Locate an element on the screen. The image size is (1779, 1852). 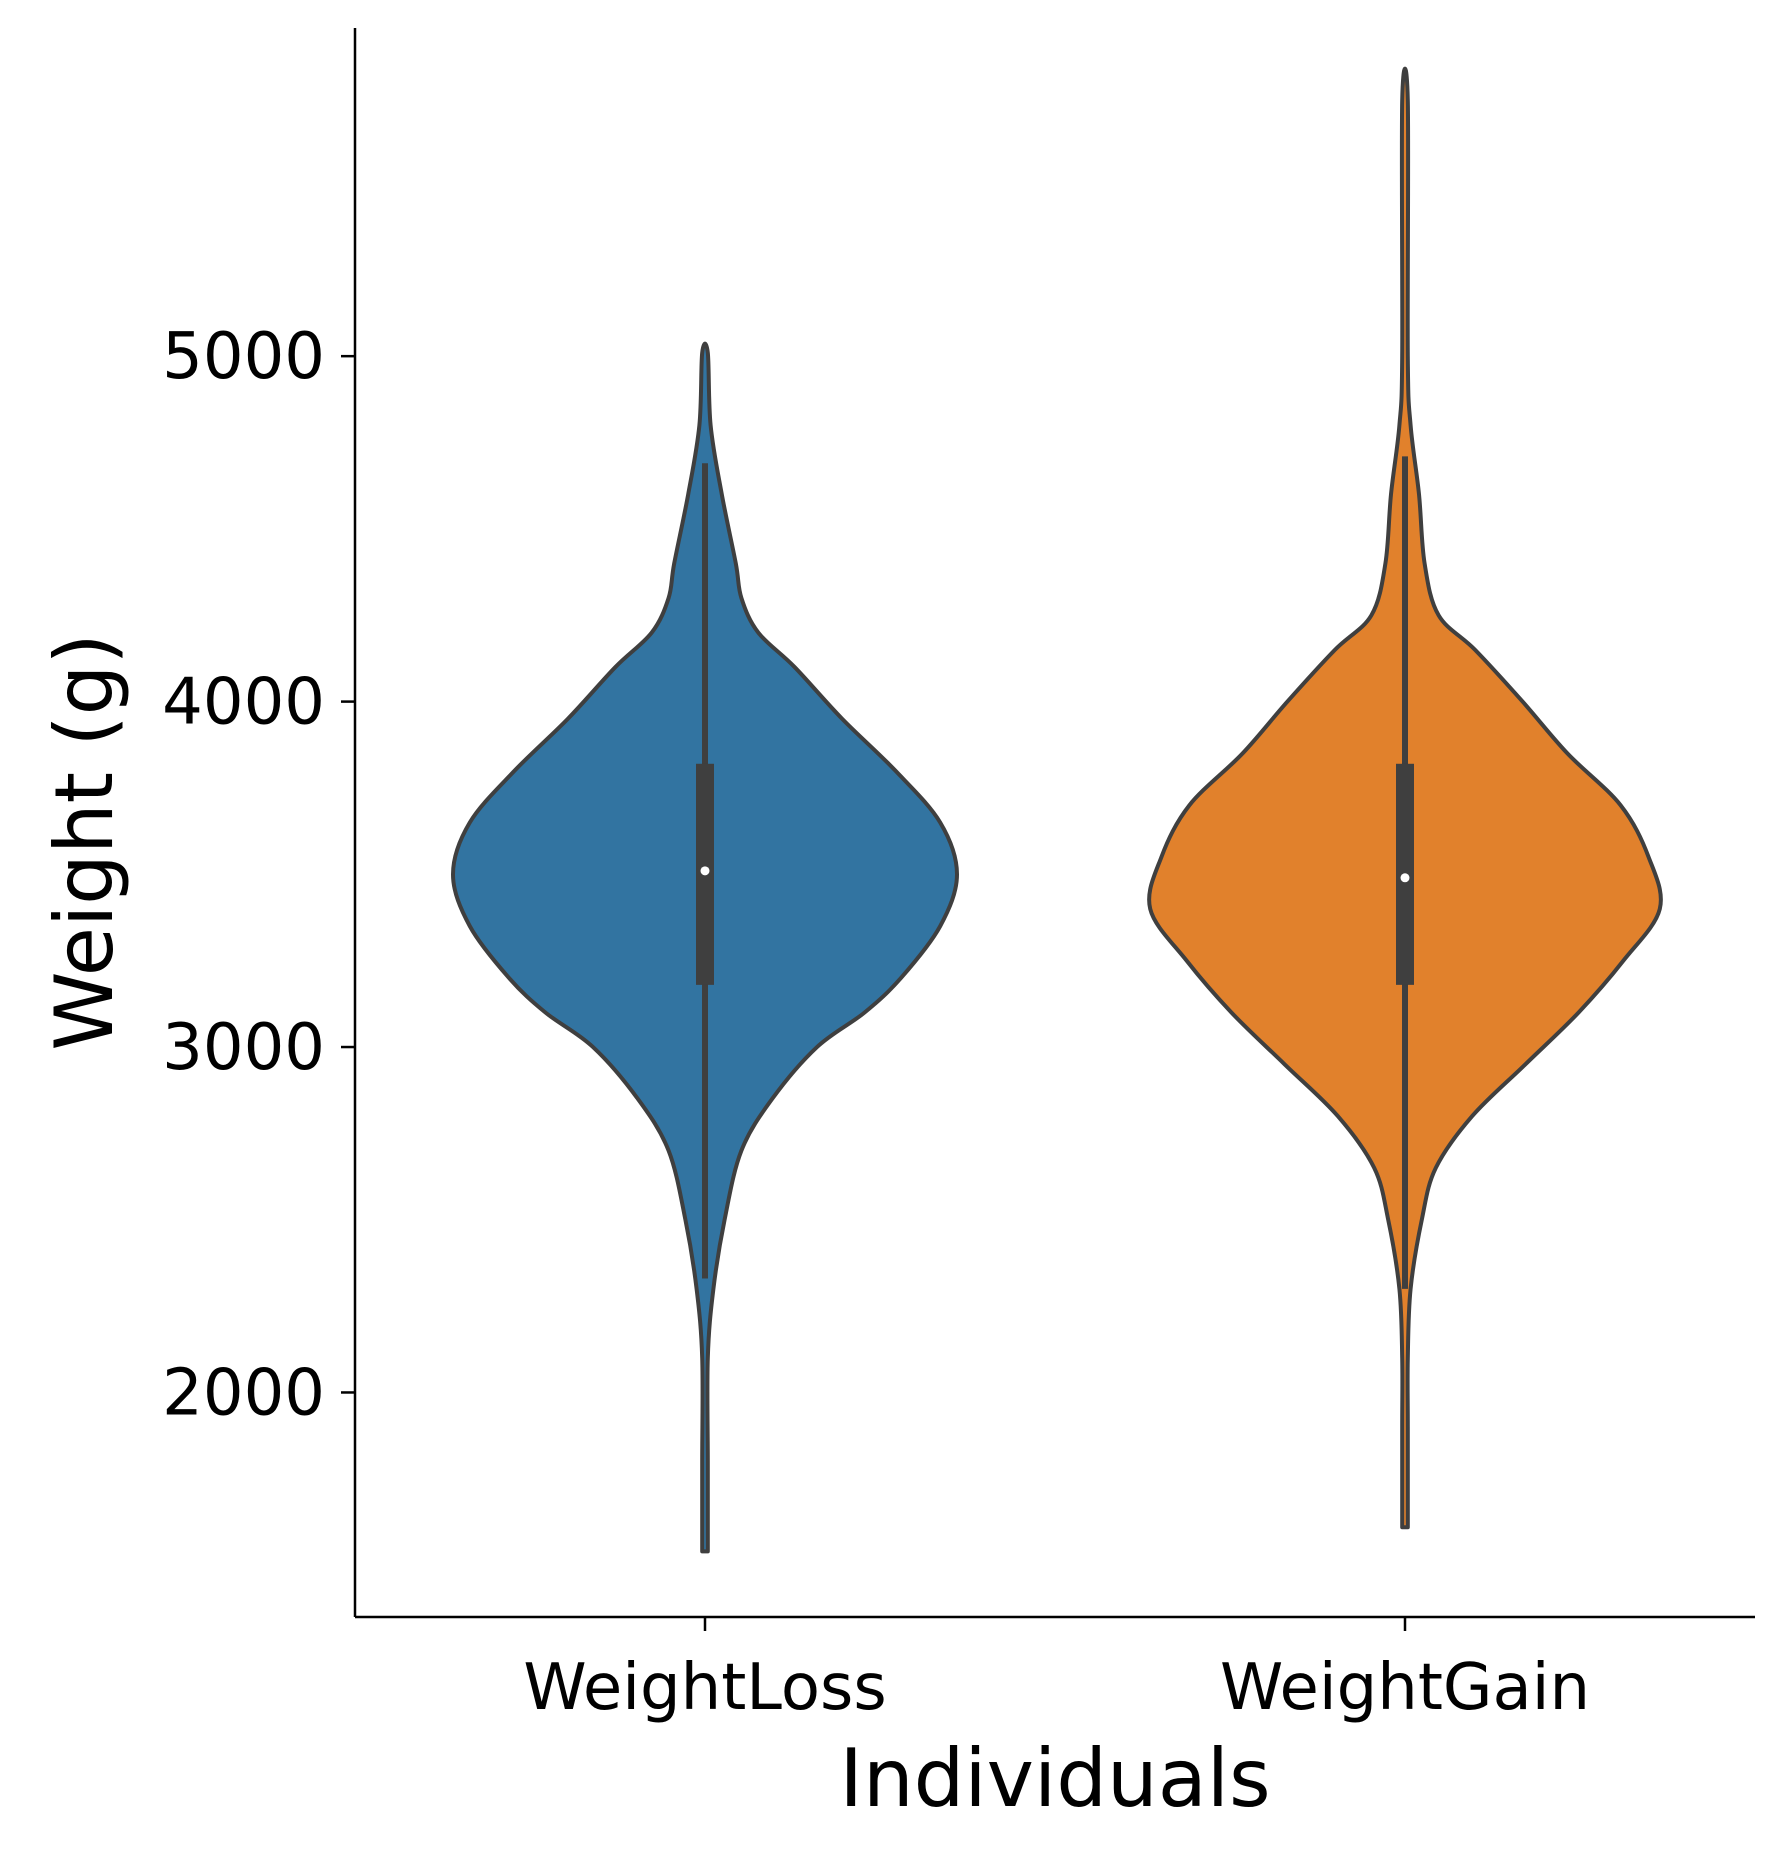
y-tick-label: 3000 is located at coordinates (243, 1048).